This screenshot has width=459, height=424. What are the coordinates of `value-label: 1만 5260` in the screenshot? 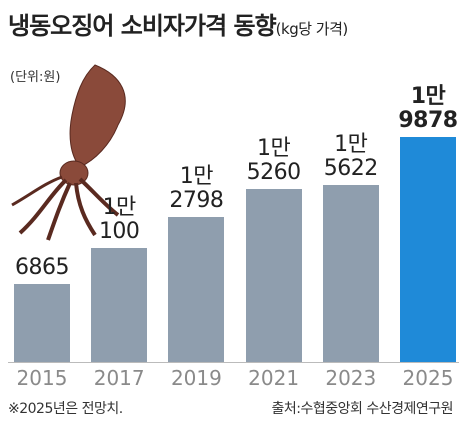 It's located at (274, 161).